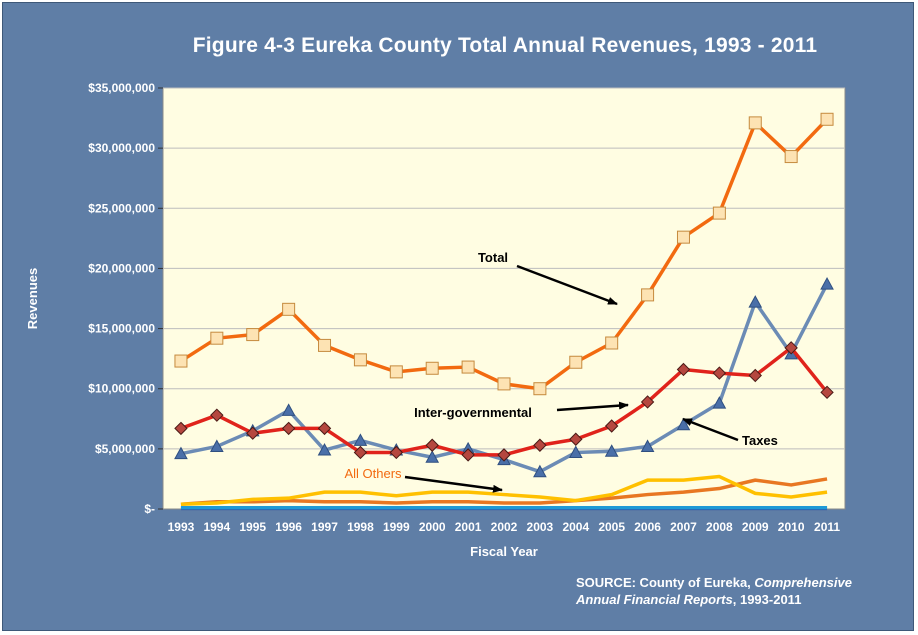 This screenshot has height=635, width=918. I want to click on x-tick-label: 1999, so click(396, 527).